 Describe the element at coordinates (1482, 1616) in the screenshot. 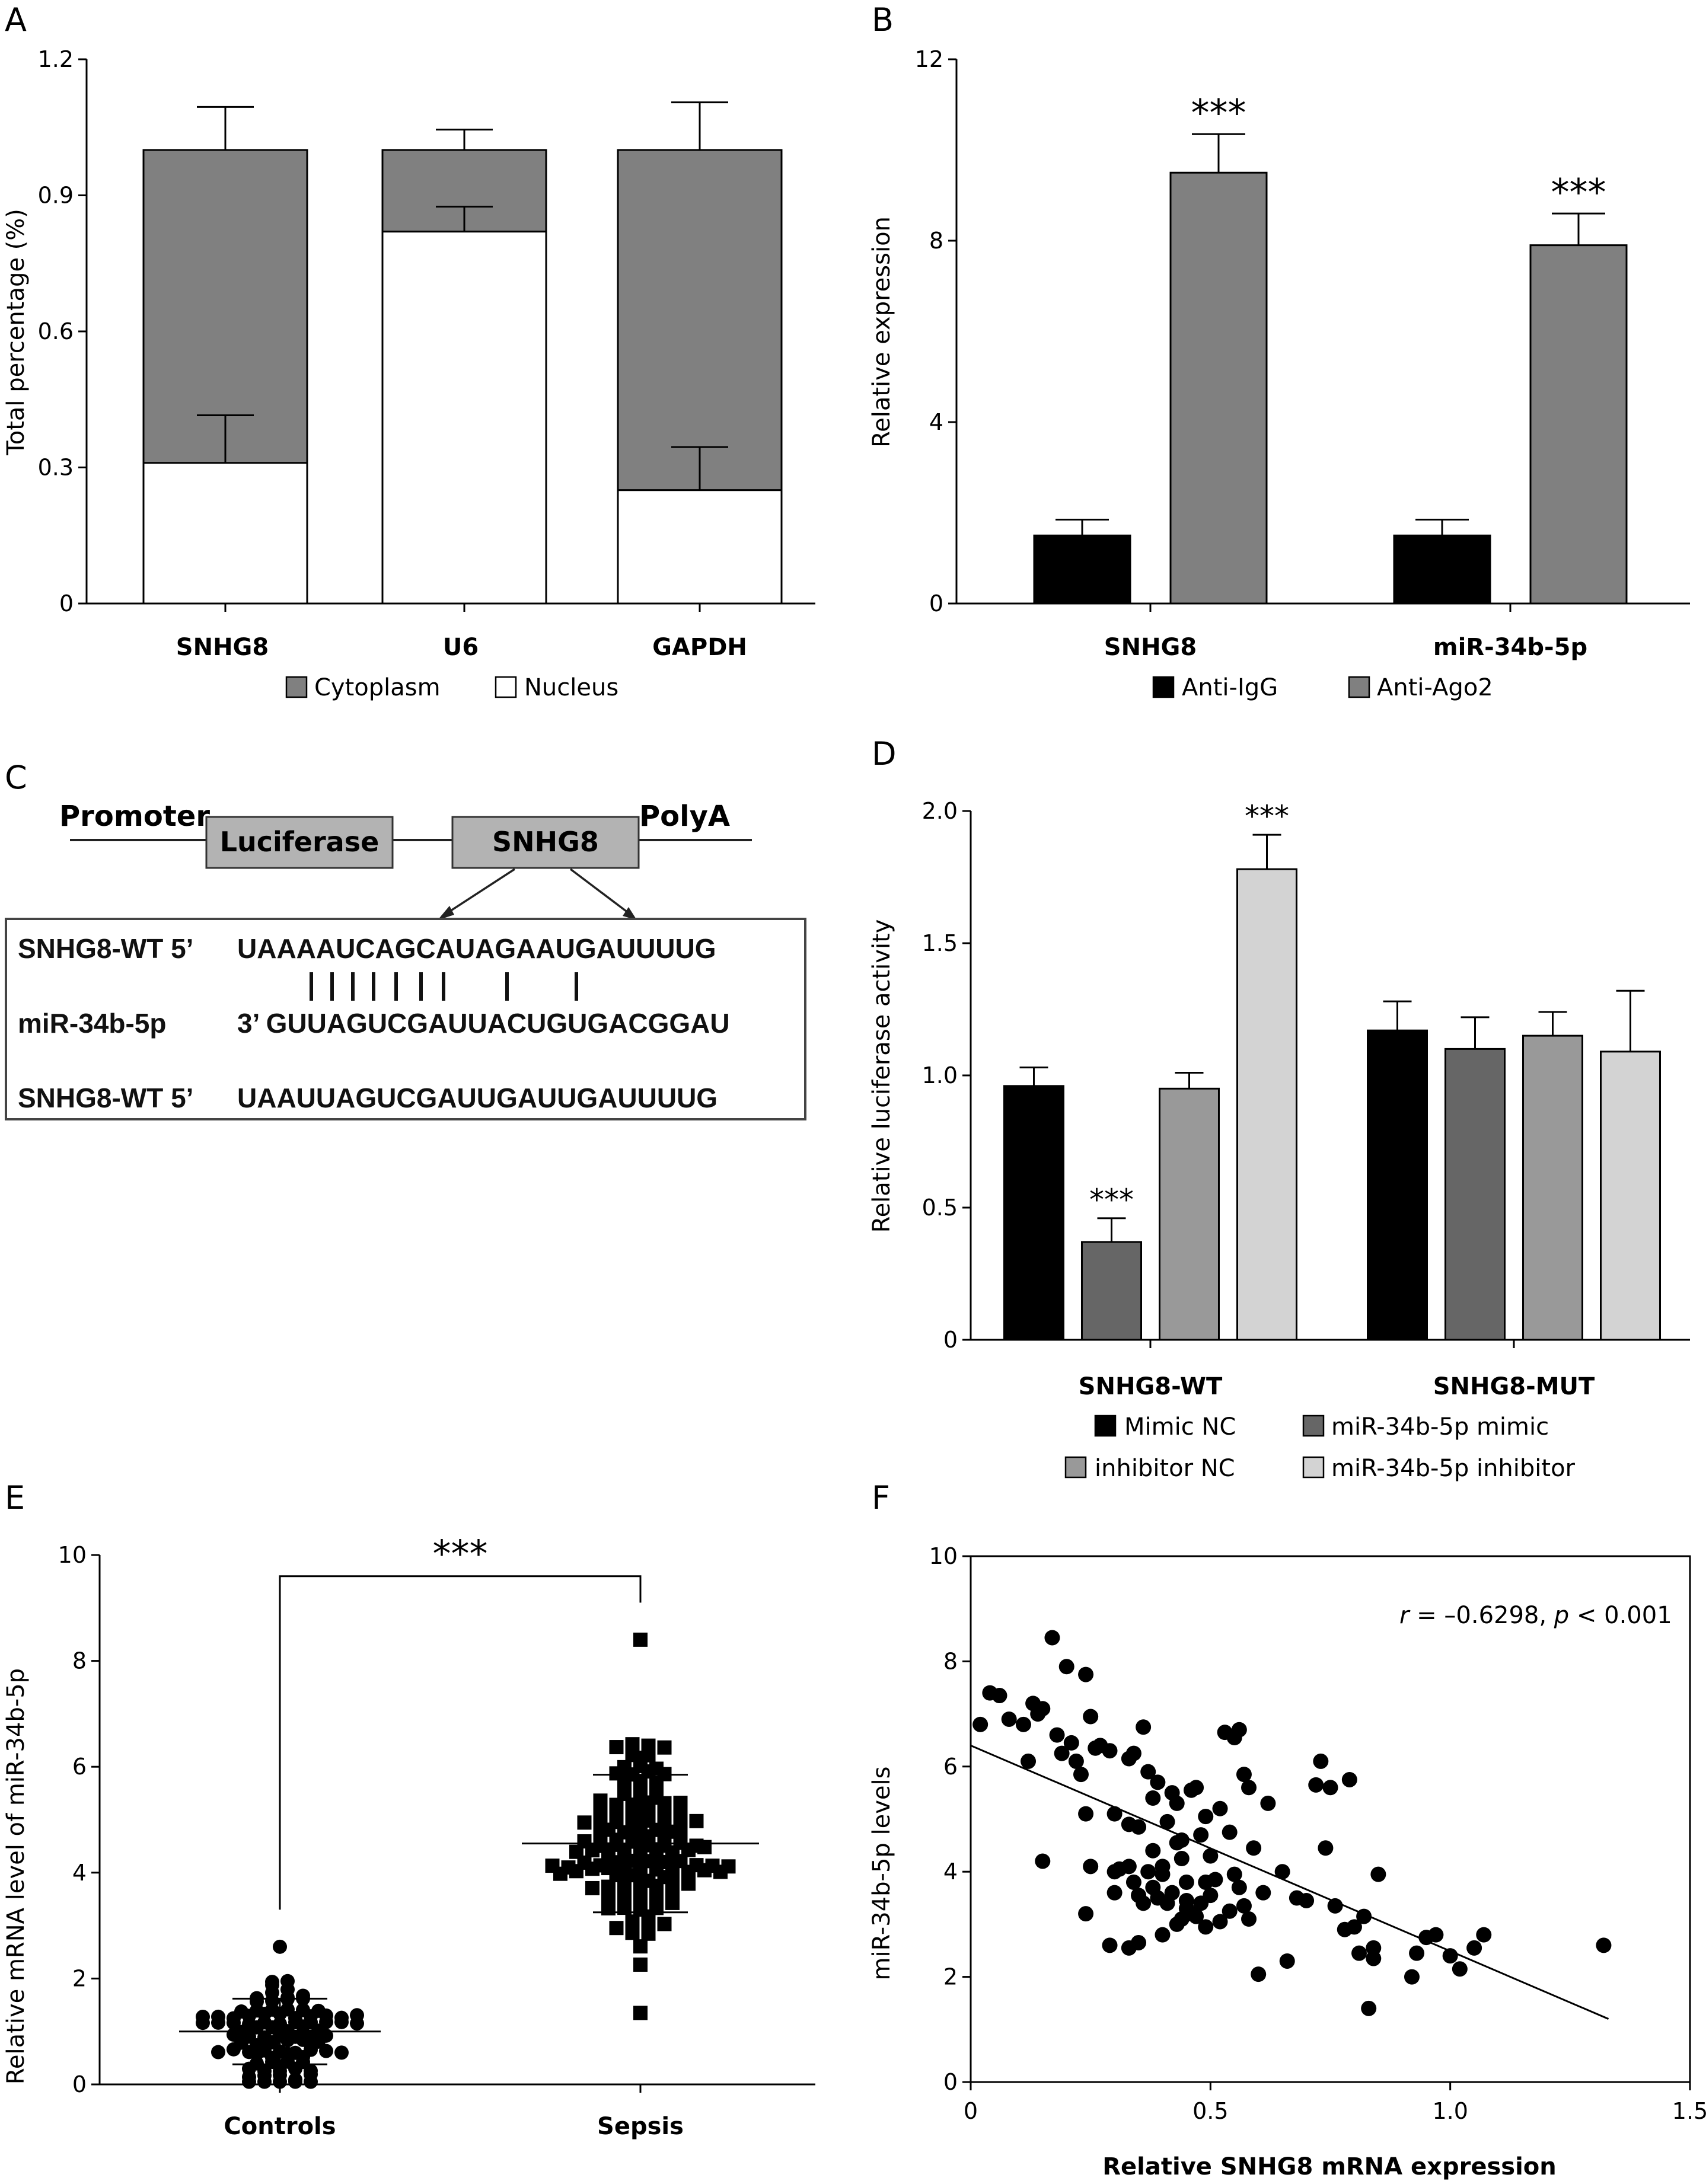

I see `corr-r-value: = –0.6298,` at that location.